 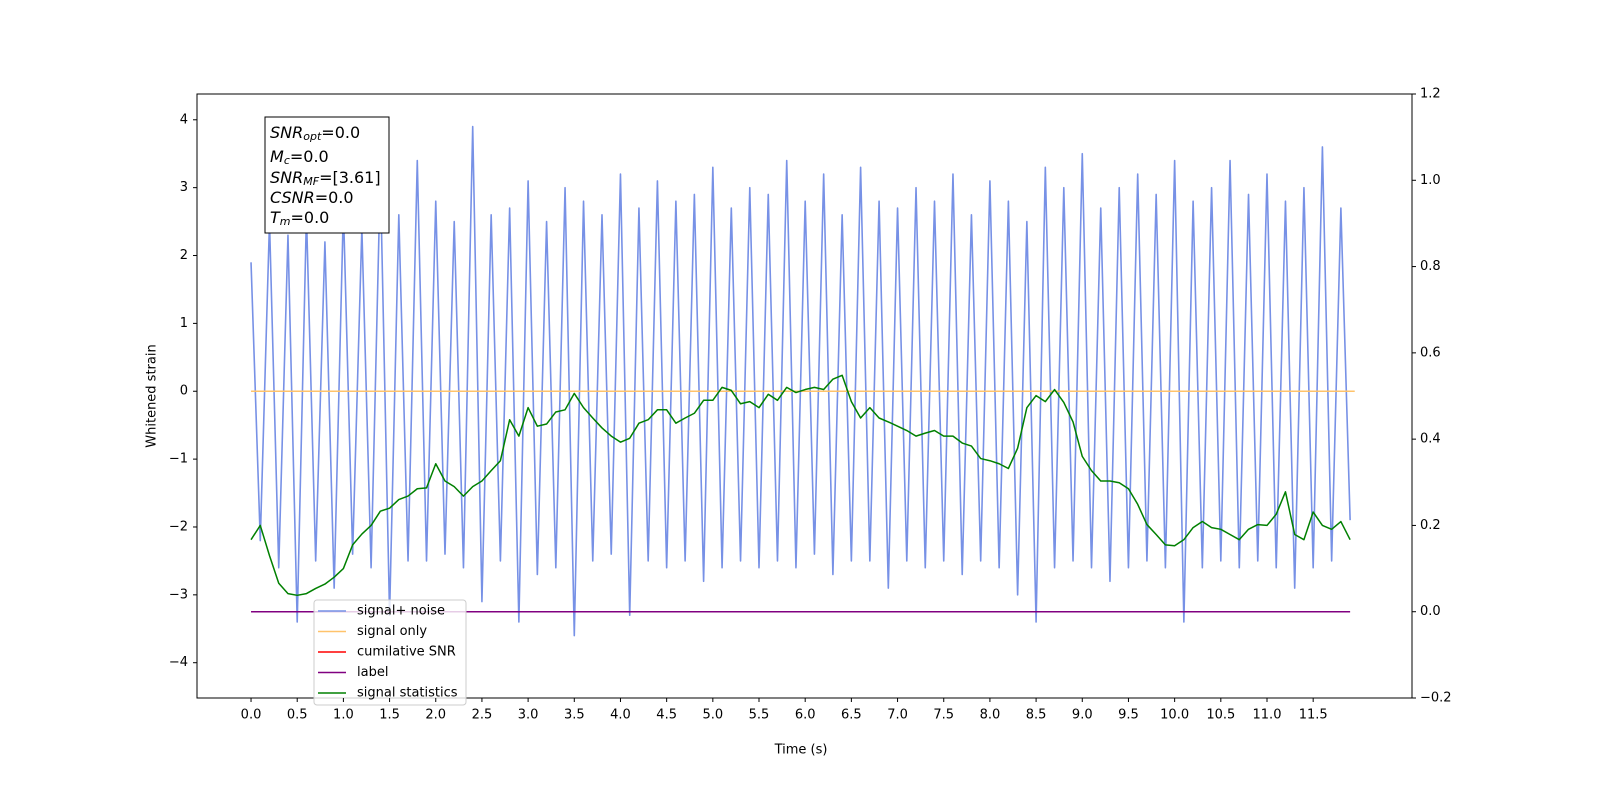 What do you see at coordinates (712, 715) in the screenshot?
I see `x-tick-label: 5.0` at bounding box center [712, 715].